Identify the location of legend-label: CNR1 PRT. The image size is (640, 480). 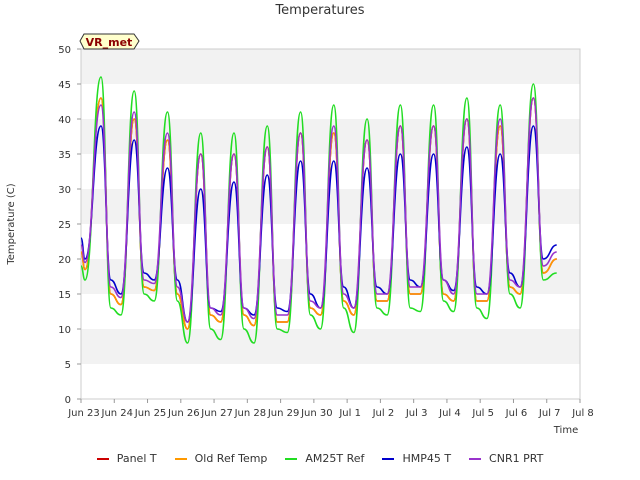
(516, 458).